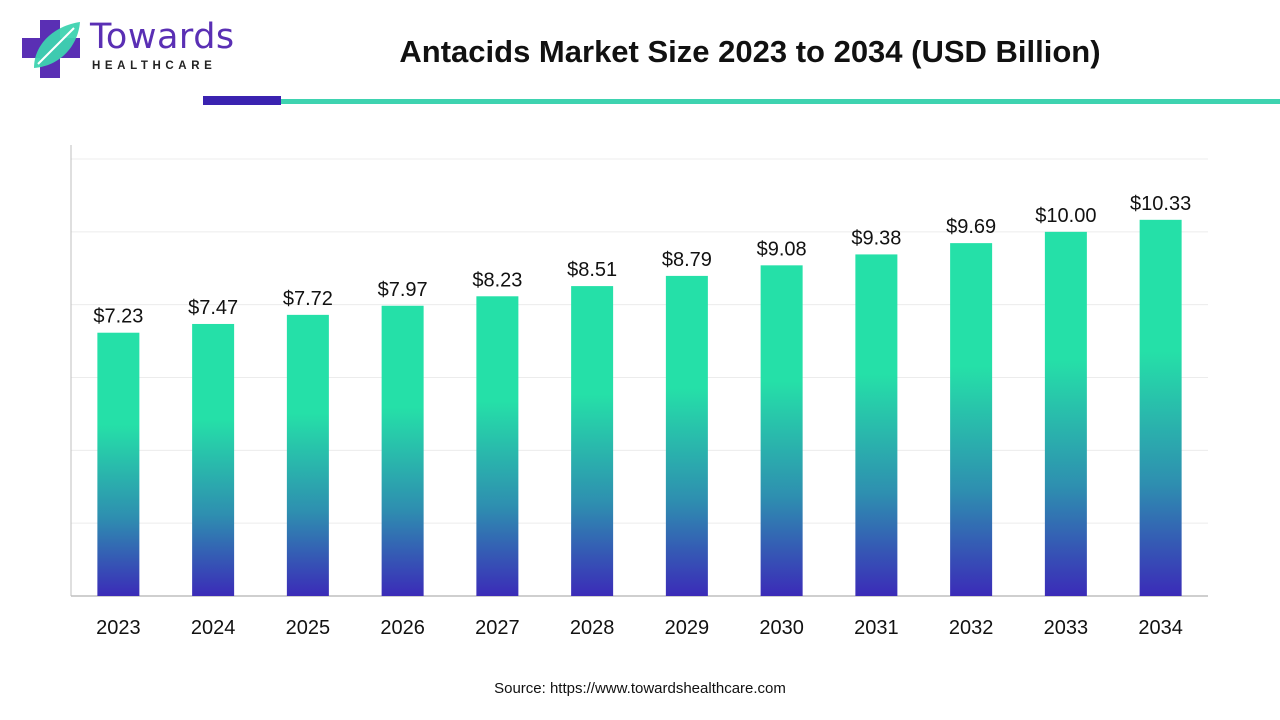 Image resolution: width=1280 pixels, height=720 pixels. What do you see at coordinates (242, 100) in the screenshot?
I see `title-rule-dark` at bounding box center [242, 100].